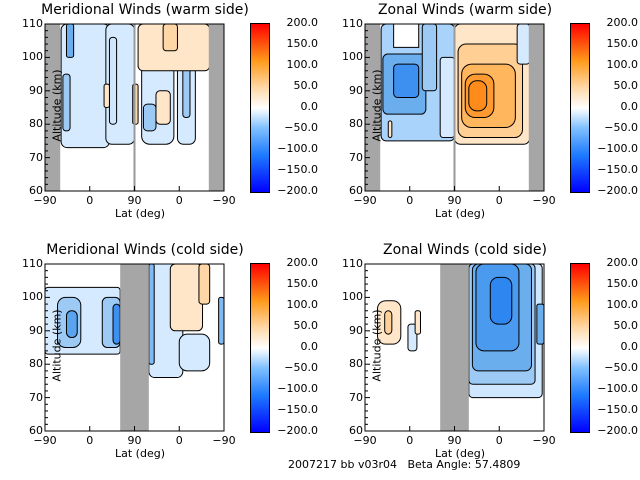 The image size is (640, 480). Describe the element at coordinates (302, 262) in the screenshot. I see `colorbar-tick-label: 200.0` at that location.